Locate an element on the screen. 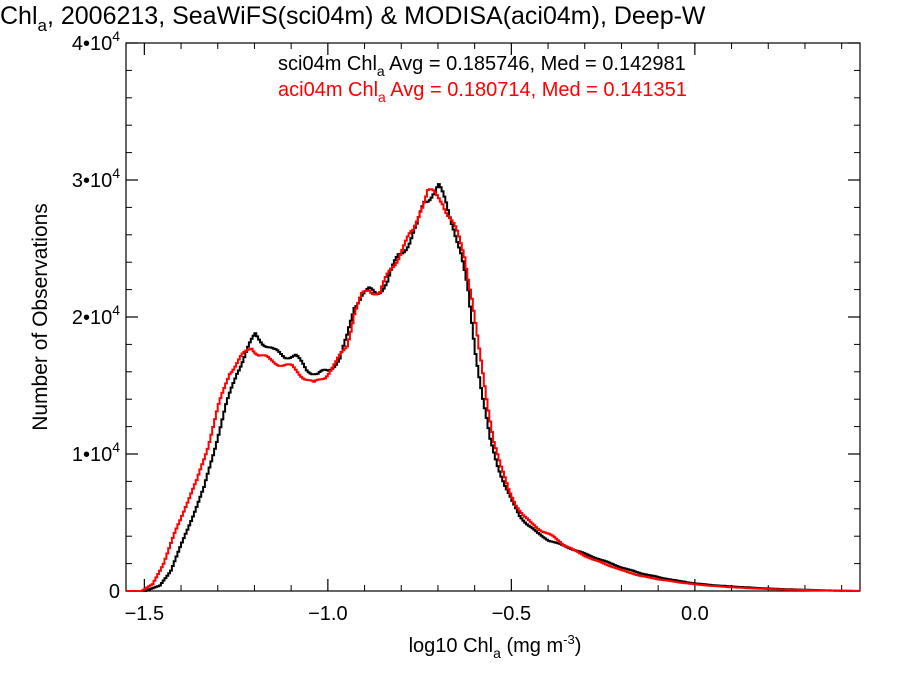 This screenshot has height=680, width=900. x-tick-labels: −1.5 −1.0 −0.5 0.0 is located at coordinates (417, 614).